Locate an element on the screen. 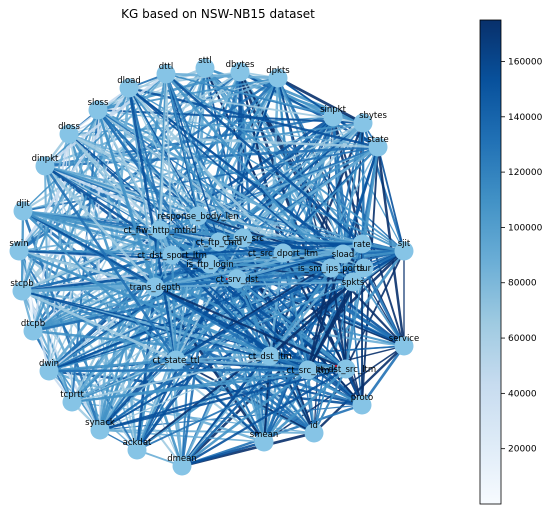 This screenshot has height=512, width=550. colorbar-tick-label: 60000 is located at coordinates (522, 339).